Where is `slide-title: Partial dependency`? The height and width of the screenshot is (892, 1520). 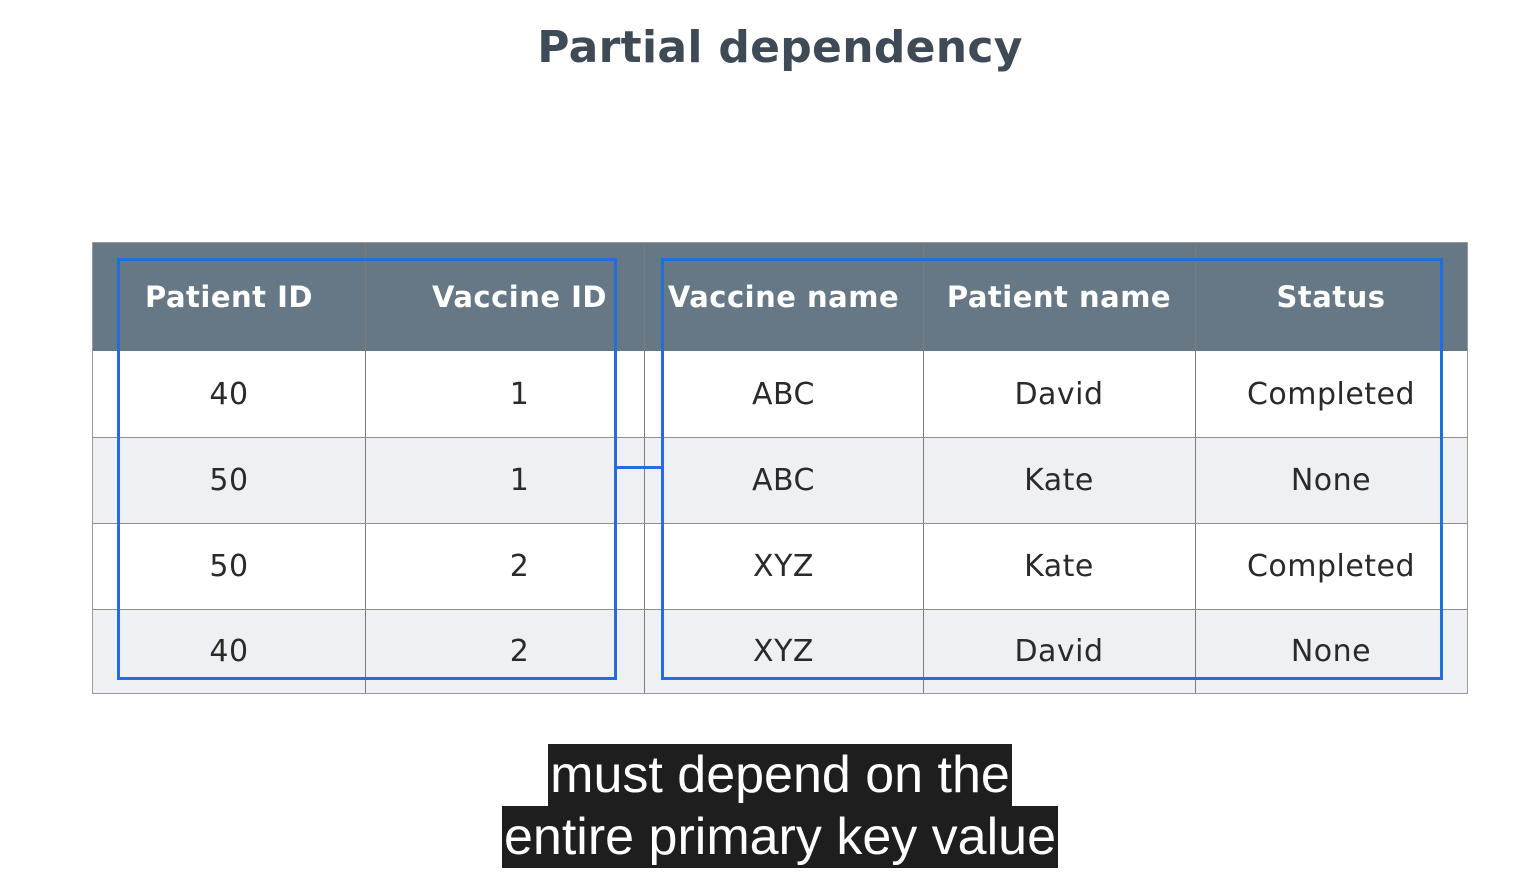
slide-title: Partial dependency is located at coordinates (780, 47).